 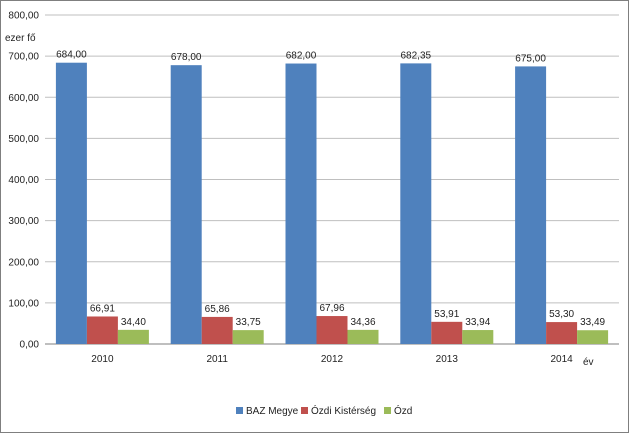 I want to click on data-label: 682,00, so click(x=301, y=56).